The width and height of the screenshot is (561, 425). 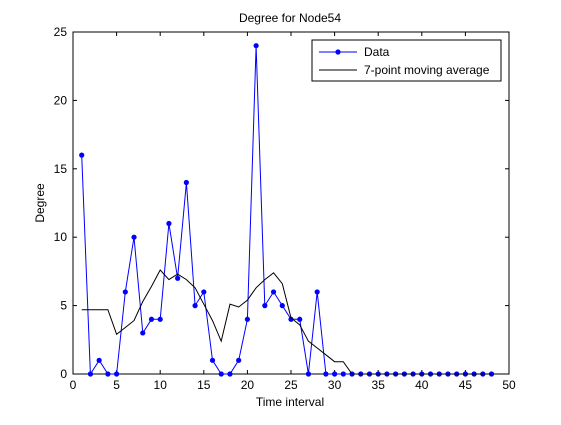 I want to click on x-tick-label: 40, so click(x=422, y=385).